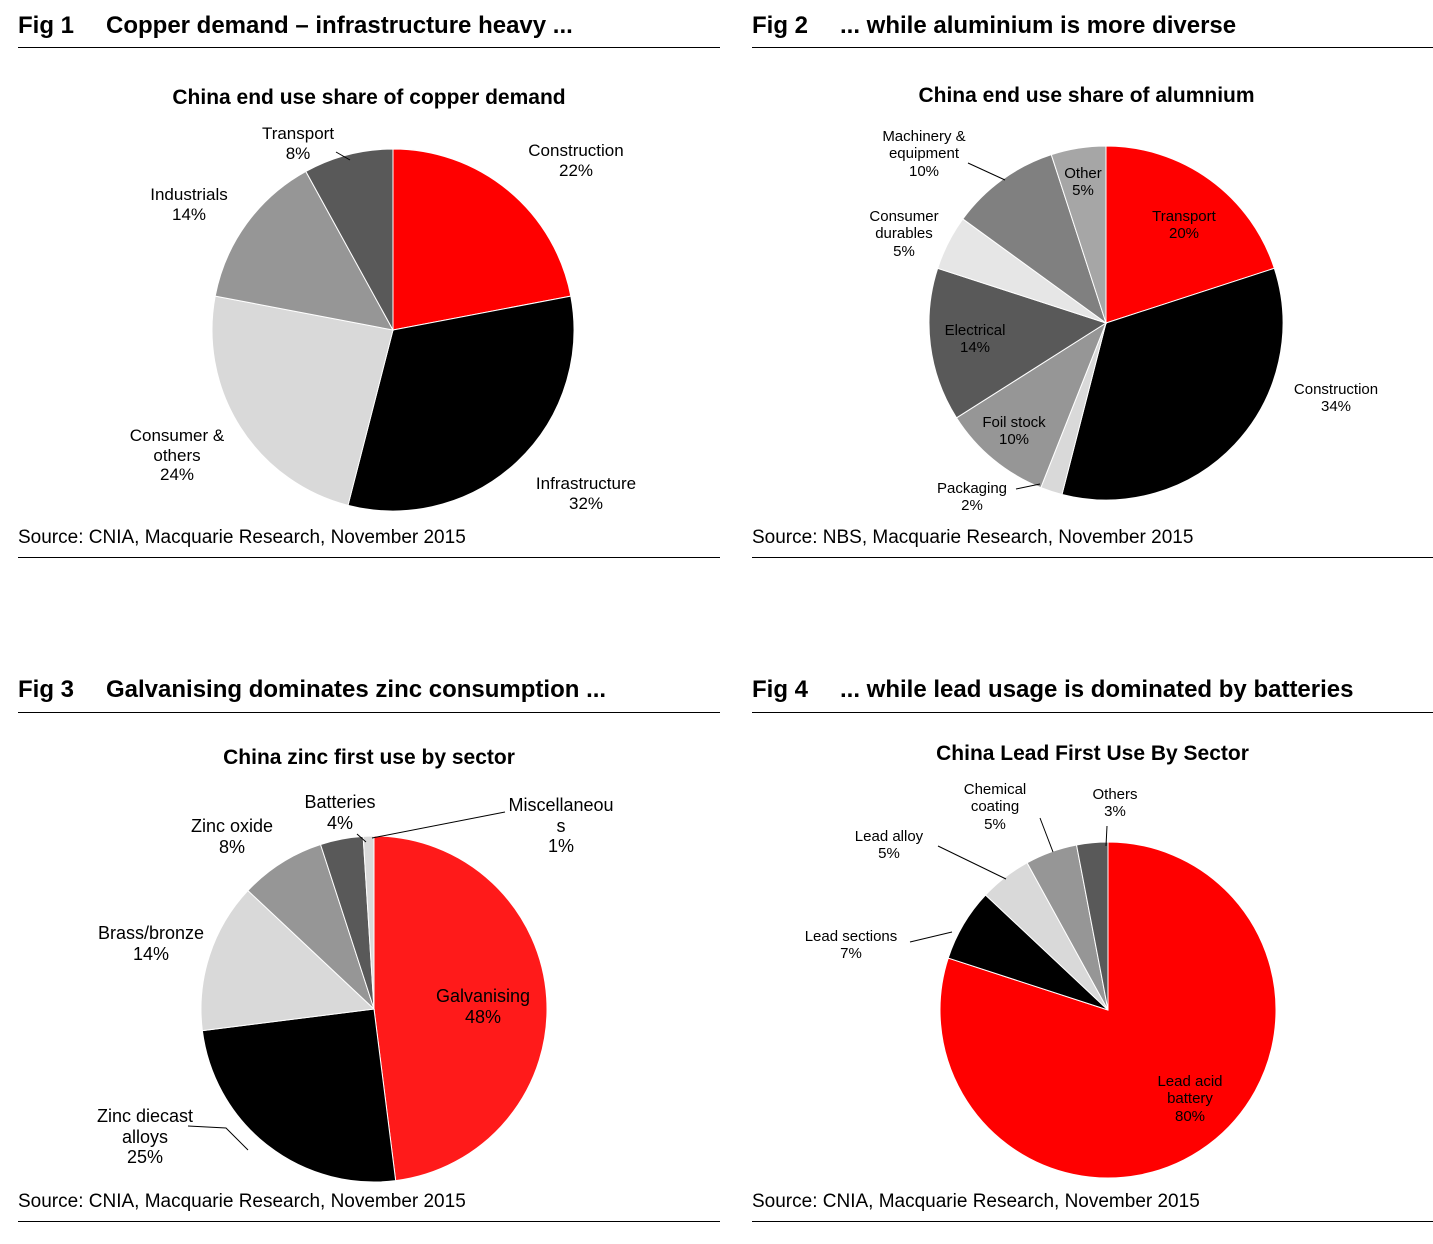 The width and height of the screenshot is (1433, 1244). I want to click on slice-label: Zinc oxide 8%, so click(232, 836).